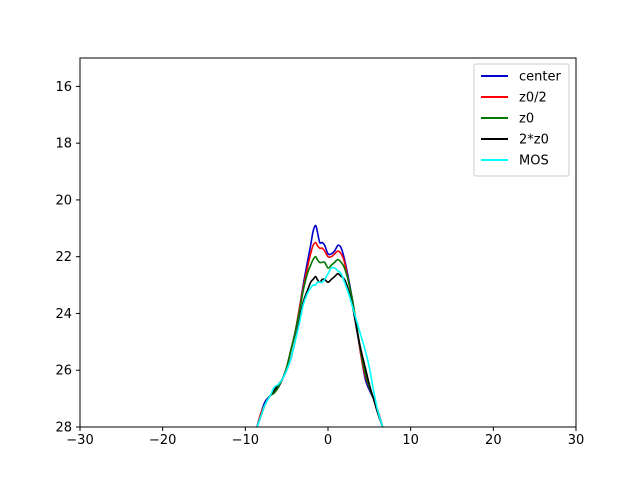 This screenshot has height=484, width=640. What do you see at coordinates (63, 371) in the screenshot?
I see `y-tick-label: 26` at bounding box center [63, 371].